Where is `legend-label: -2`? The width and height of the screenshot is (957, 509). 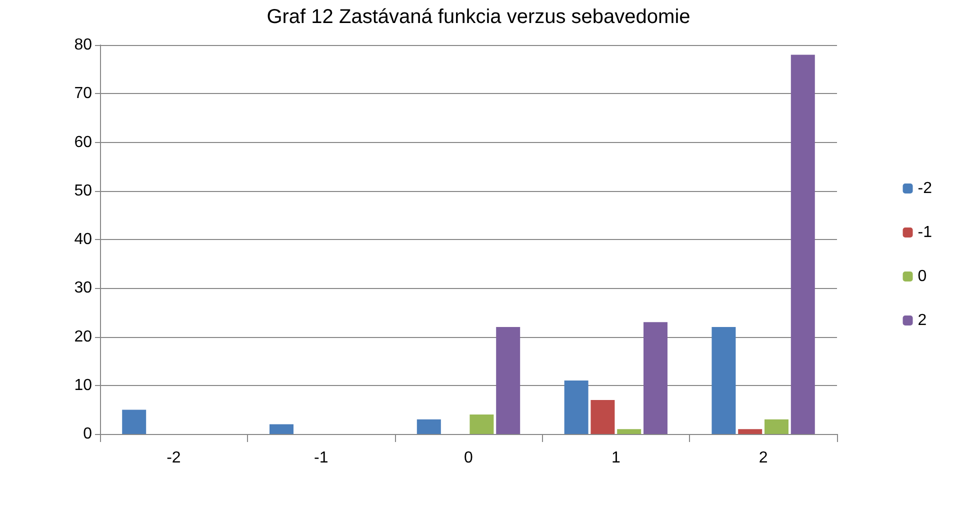 legend-label: -2 is located at coordinates (925, 188).